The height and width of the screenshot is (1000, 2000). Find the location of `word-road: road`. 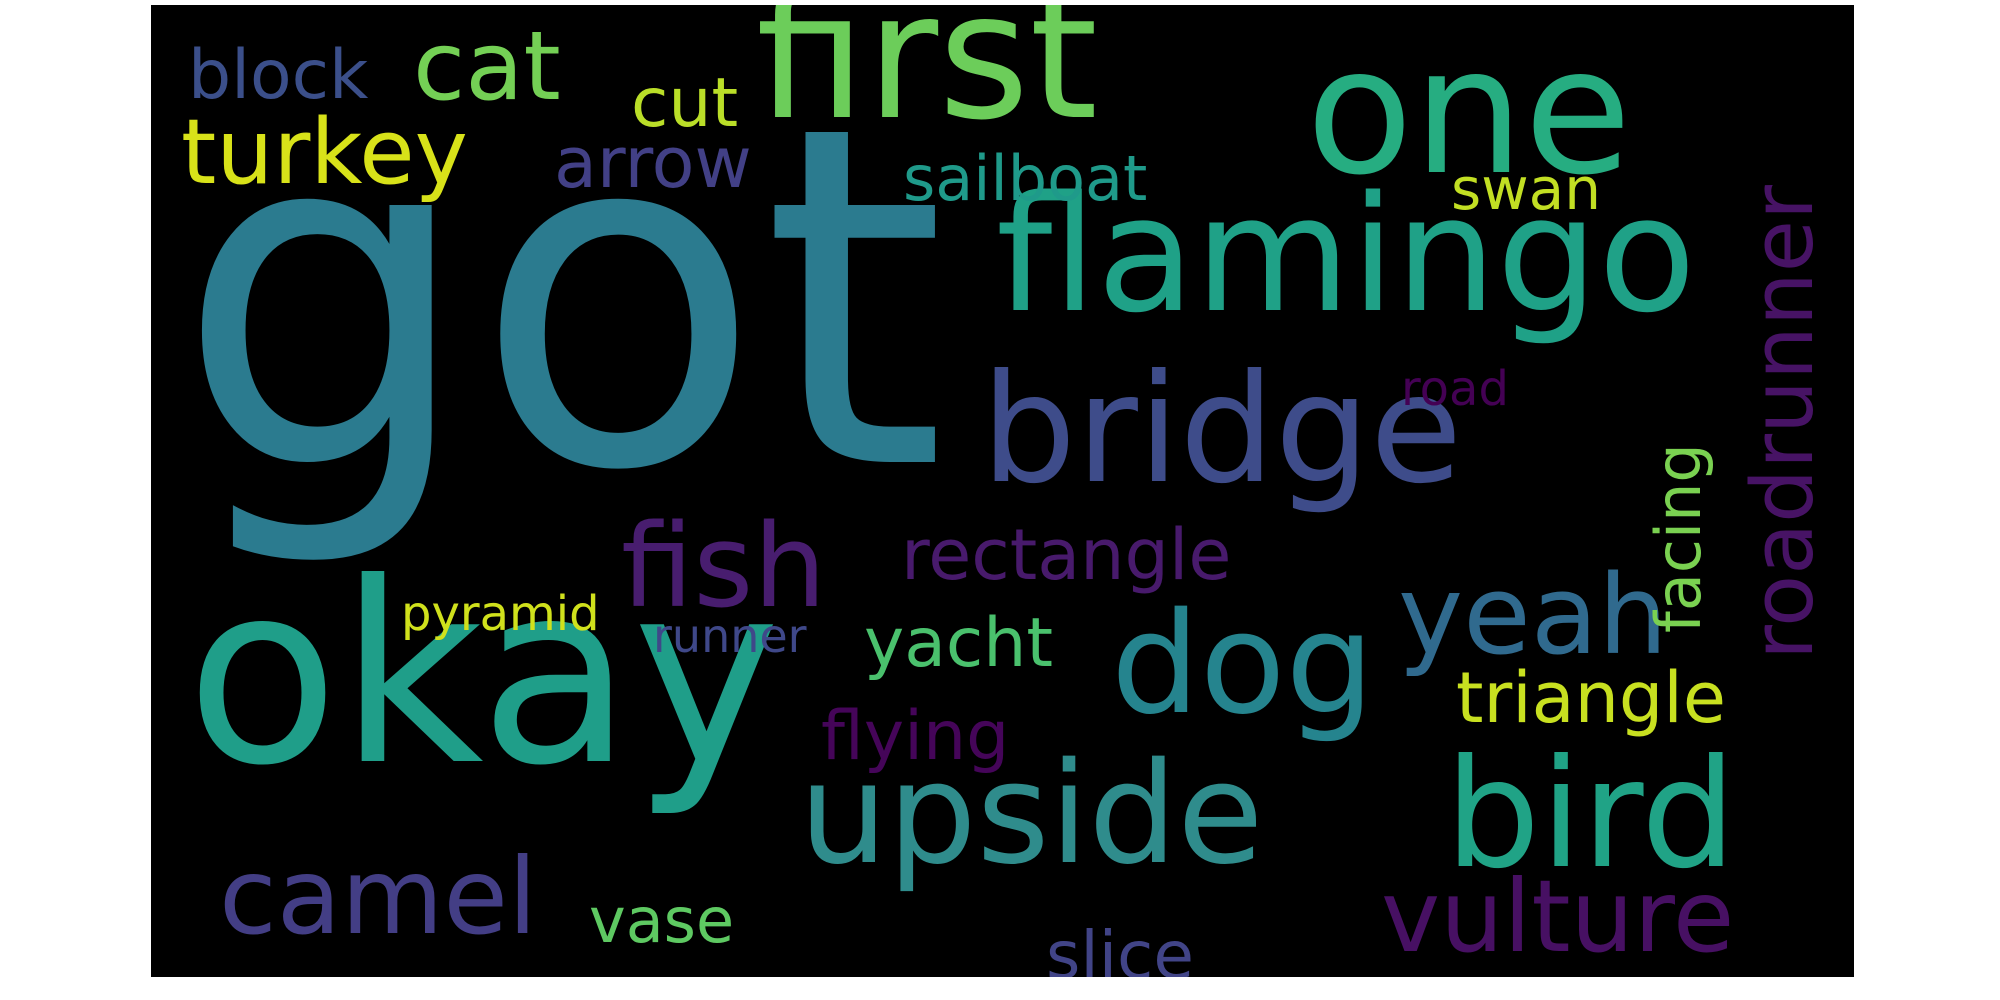

word-road: road is located at coordinates (1455, 389).